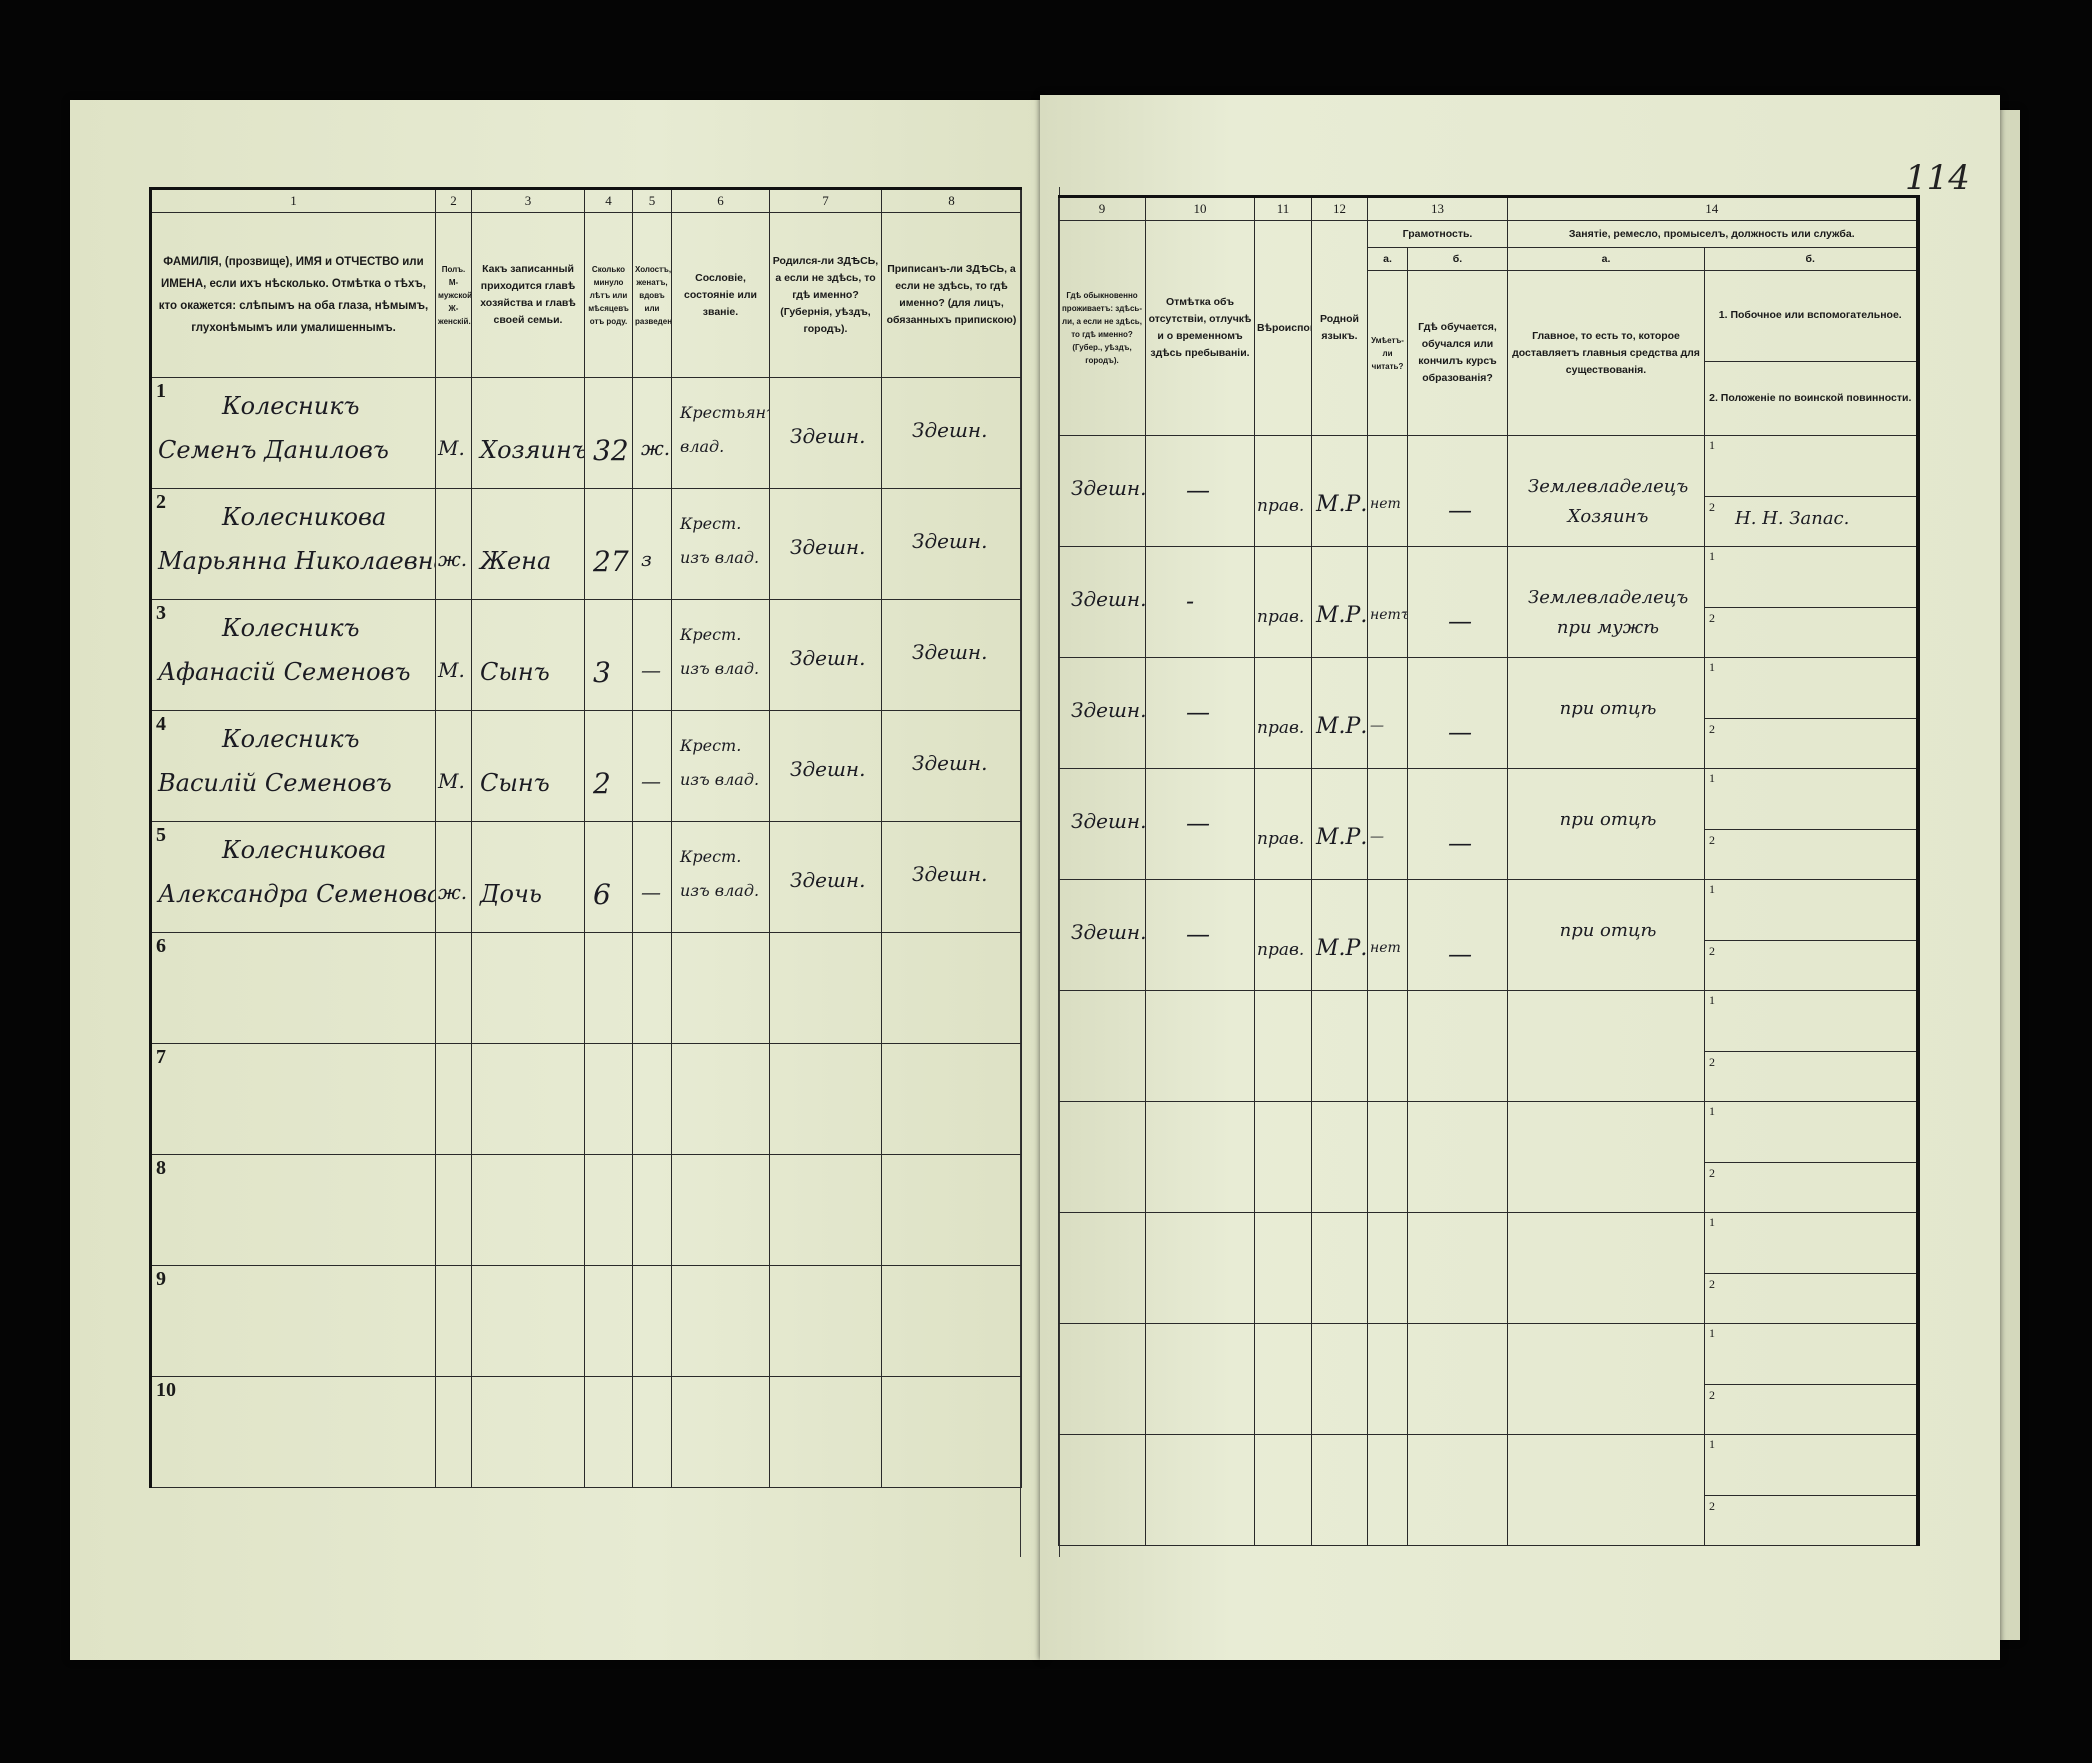  I want to click on cell-absence: -, so click(1200, 602).